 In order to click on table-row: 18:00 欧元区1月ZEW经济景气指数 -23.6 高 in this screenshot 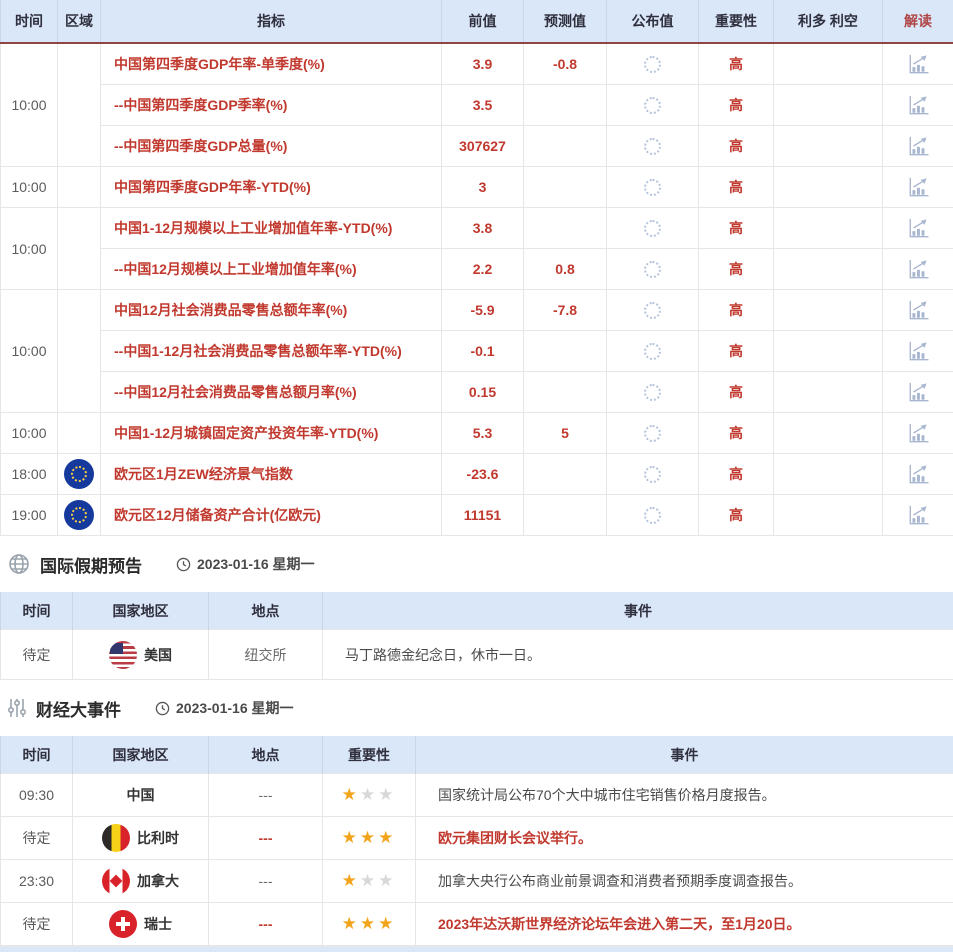, I will do `click(477, 474)`.